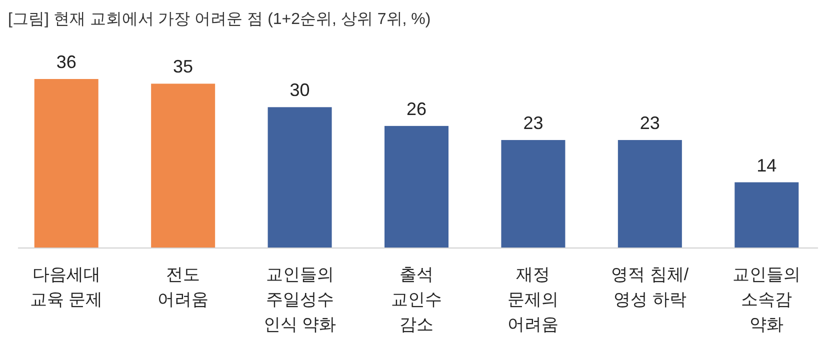 The width and height of the screenshot is (835, 360). What do you see at coordinates (300, 90) in the screenshot?
I see `data-label: 30` at bounding box center [300, 90].